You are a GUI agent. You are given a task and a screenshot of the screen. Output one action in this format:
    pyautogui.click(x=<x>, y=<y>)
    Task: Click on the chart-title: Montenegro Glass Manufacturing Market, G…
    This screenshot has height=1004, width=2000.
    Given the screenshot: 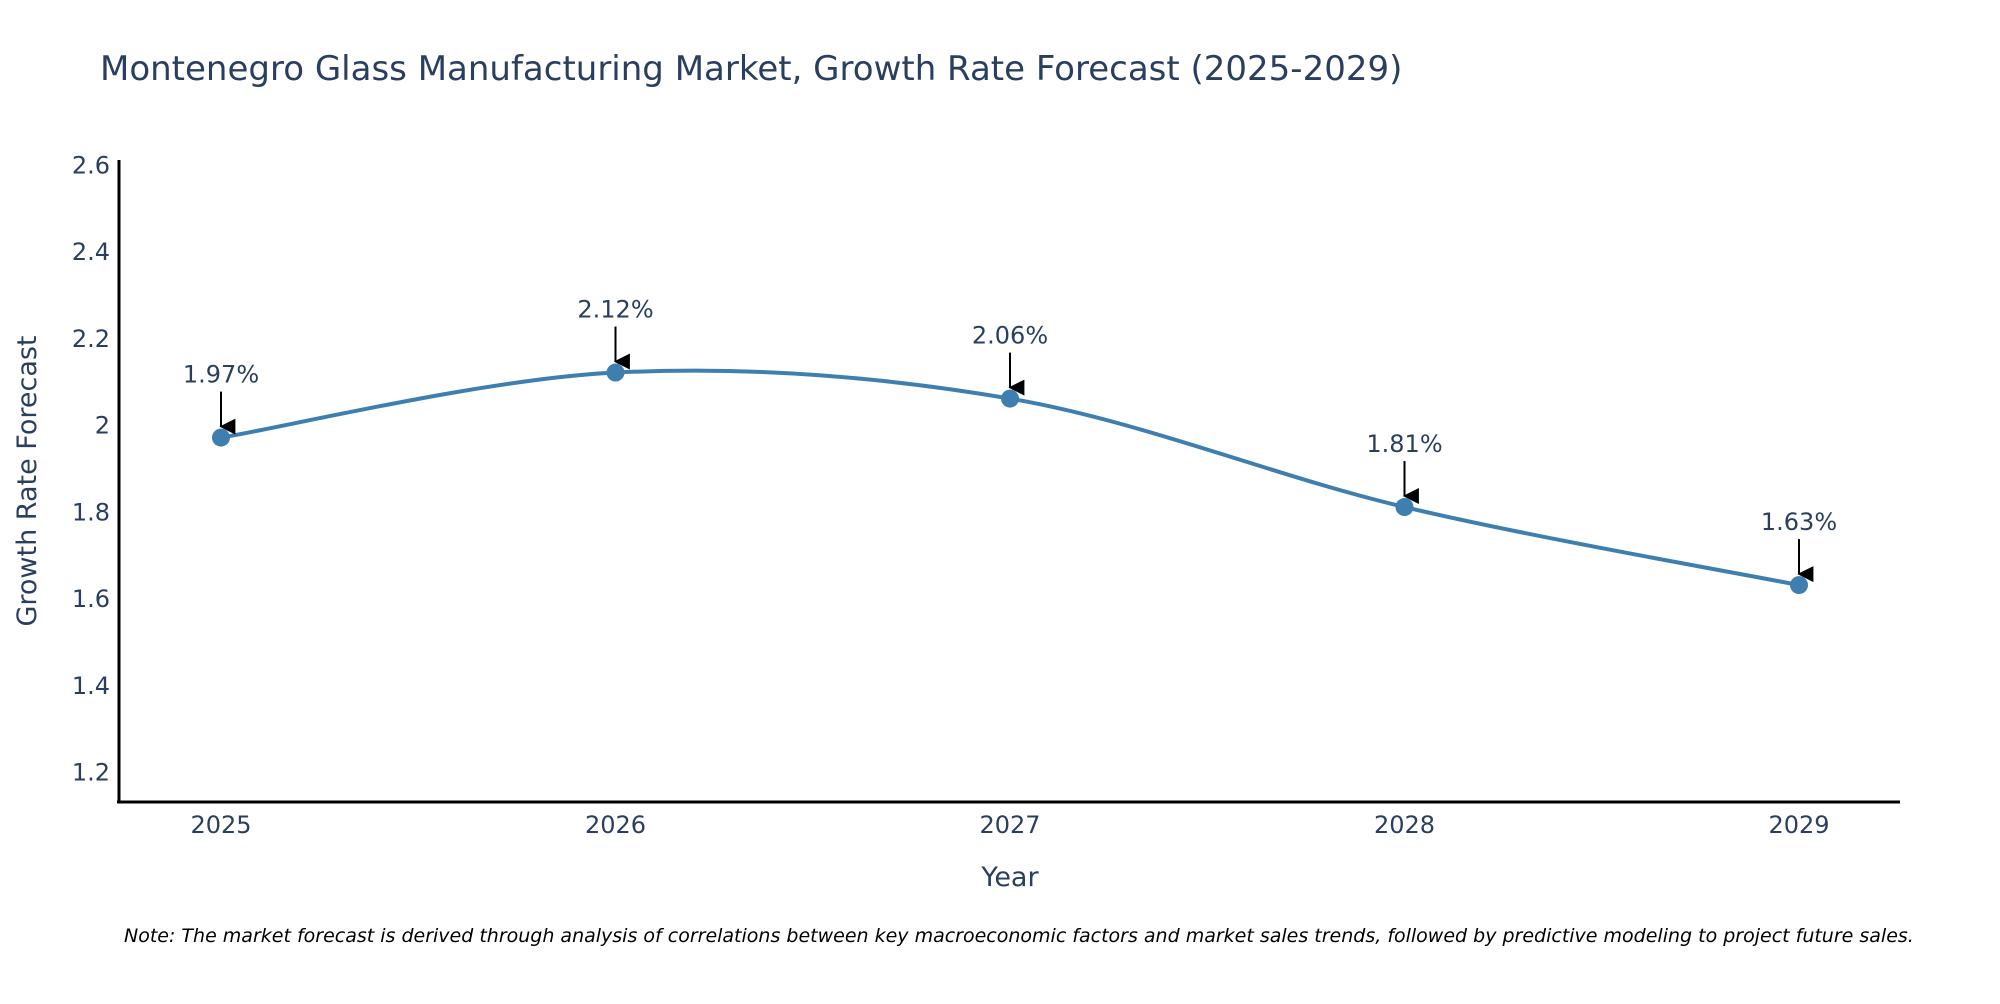 What is the action you would take?
    pyautogui.click(x=751, y=69)
    